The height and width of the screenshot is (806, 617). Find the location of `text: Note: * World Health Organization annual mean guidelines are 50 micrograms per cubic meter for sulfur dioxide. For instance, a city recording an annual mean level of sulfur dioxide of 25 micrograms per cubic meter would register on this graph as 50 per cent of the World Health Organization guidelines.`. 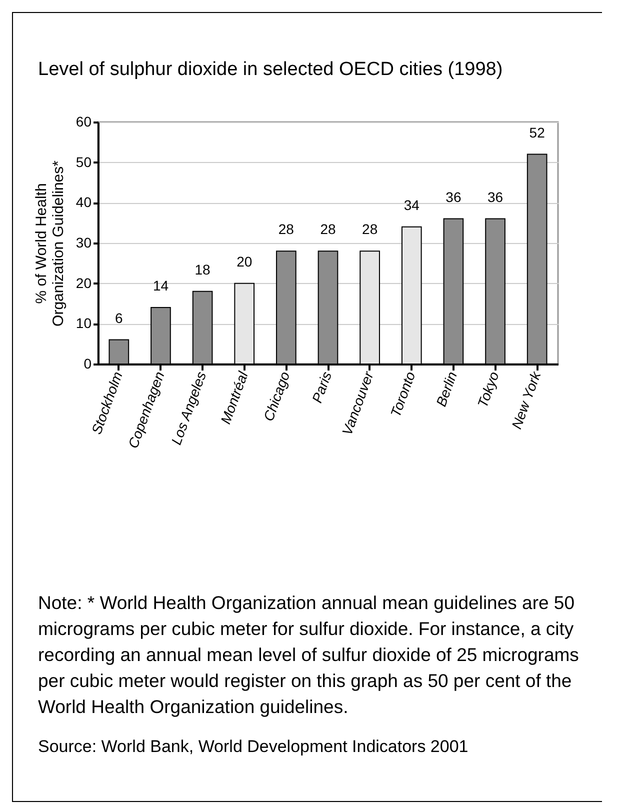

text: Note: * World Health Organization annual mean guidelines are 50 micrograms per cubic meter for sulfur dioxide. For instance, a city recording an annual mean level of sulfur dioxide of 25 micrograms per cubic meter would register on this graph as 50 per cent of the World Health Organization guidelines. is located at coordinates (309, 655).